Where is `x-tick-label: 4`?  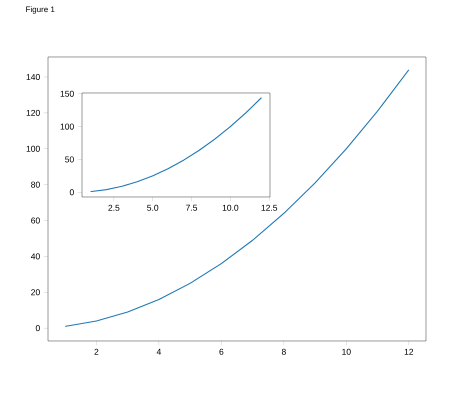 x-tick-label: 4 is located at coordinates (159, 351).